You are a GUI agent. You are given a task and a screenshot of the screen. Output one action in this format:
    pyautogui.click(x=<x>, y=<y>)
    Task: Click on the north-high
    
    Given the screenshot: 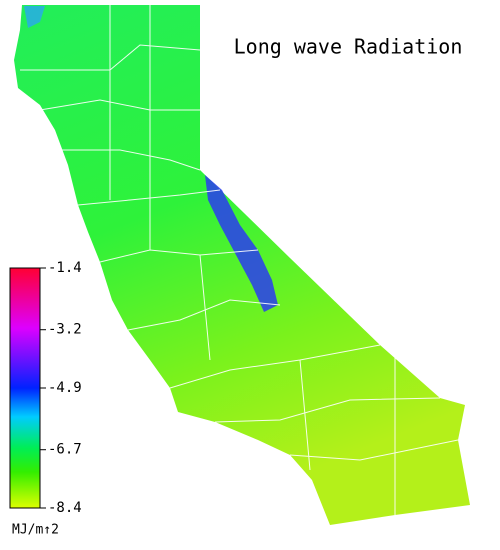 What is the action you would take?
    pyautogui.click(x=34, y=17)
    